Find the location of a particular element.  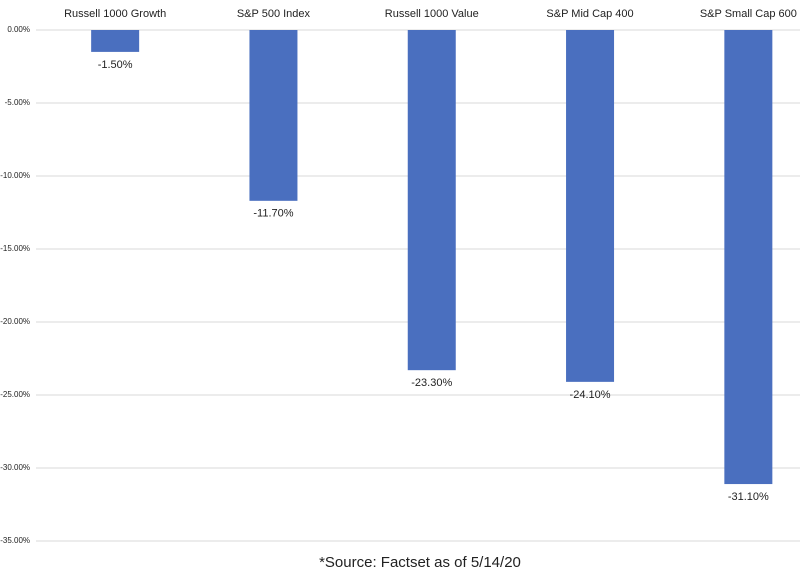

y-tick-label: -20.00% is located at coordinates (15, 321).